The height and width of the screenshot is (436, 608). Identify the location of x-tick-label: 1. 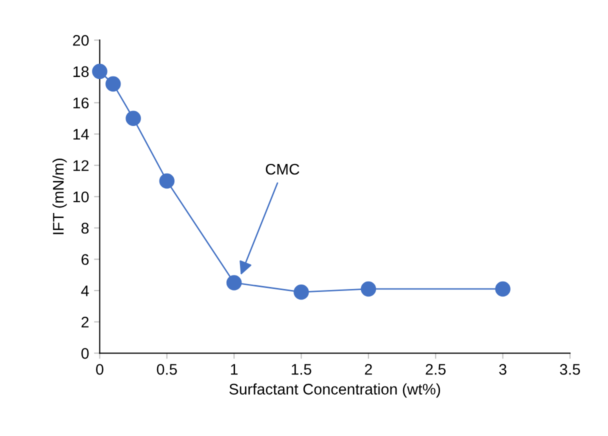
(234, 369).